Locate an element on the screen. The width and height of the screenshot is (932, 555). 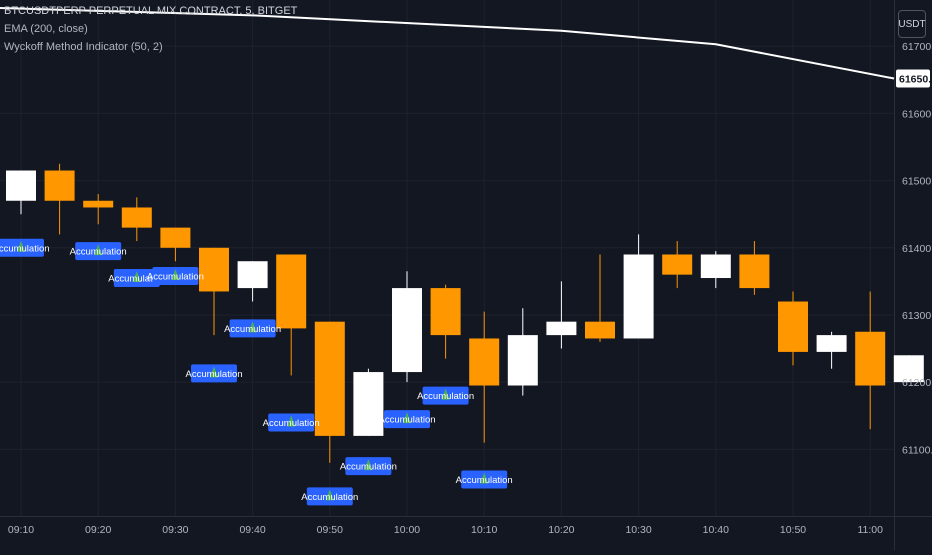
price-label-box is located at coordinates (913, 78).